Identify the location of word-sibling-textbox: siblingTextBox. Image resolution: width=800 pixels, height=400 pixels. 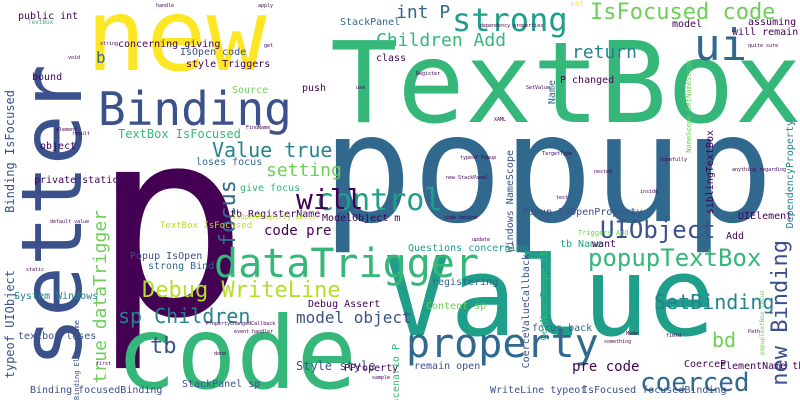
(710, 172).